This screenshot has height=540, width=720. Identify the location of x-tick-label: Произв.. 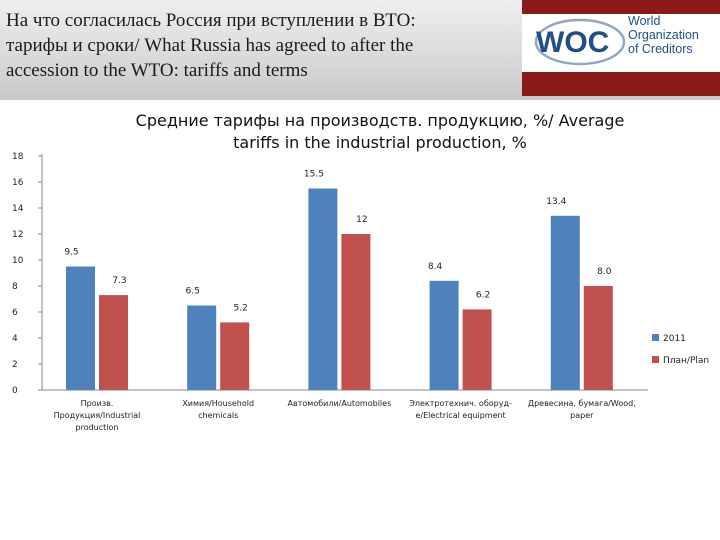
(97, 403).